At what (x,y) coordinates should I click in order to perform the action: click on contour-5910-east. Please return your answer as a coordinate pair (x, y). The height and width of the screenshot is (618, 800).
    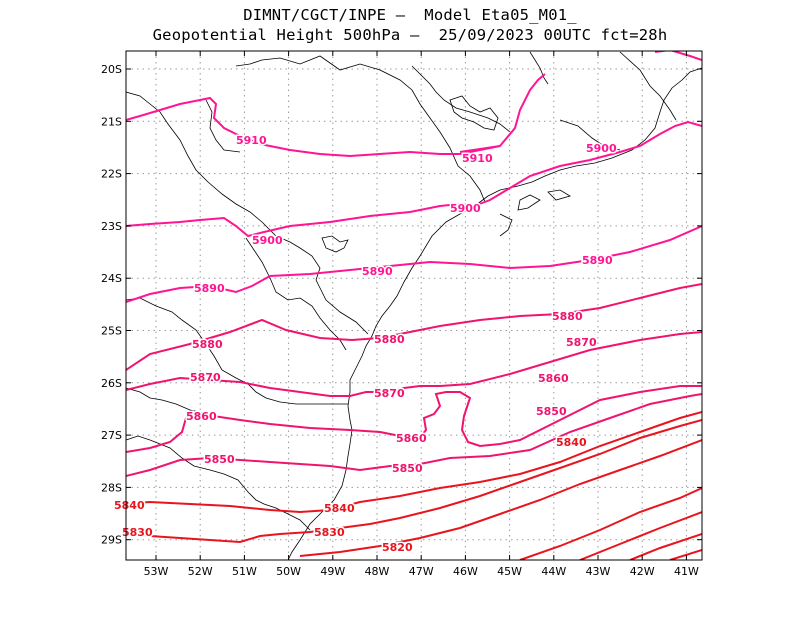
    Looking at the image, I should click on (502, 113).